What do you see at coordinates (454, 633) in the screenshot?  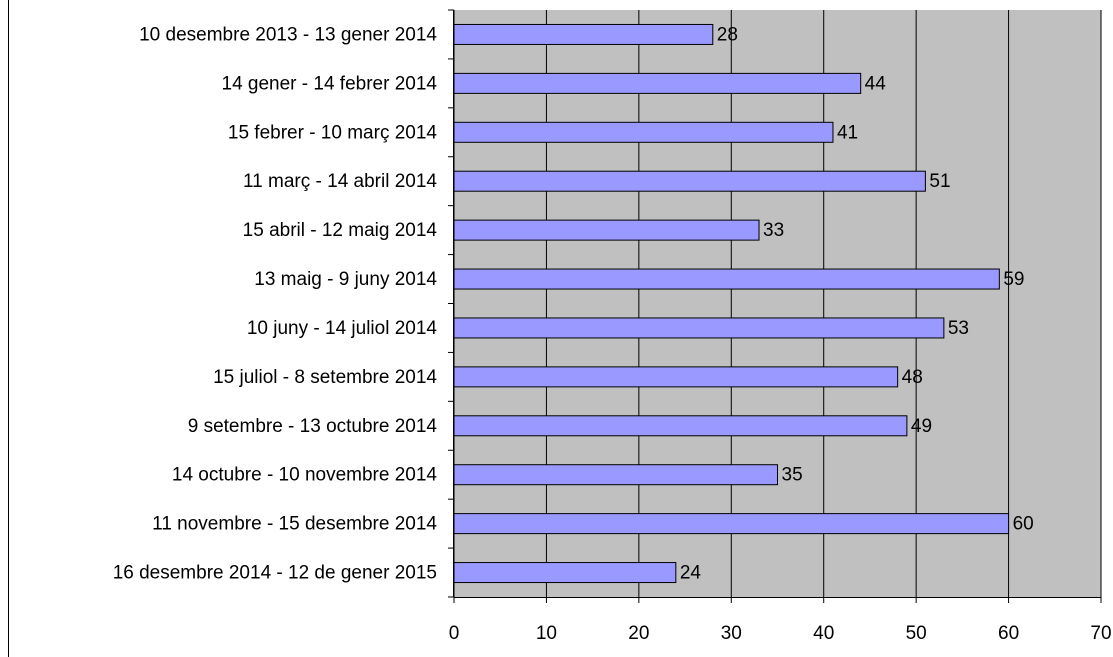 I see `x-tick-label: 0` at bounding box center [454, 633].